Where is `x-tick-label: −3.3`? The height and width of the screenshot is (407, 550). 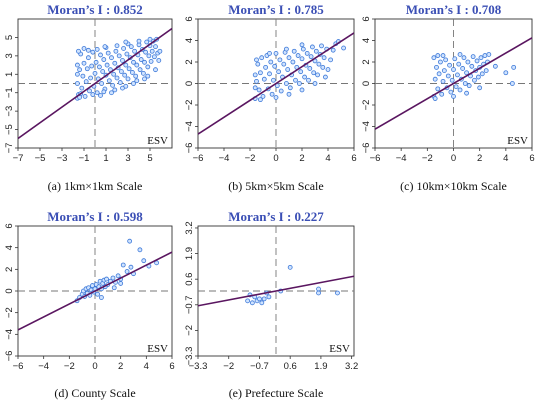 x-tick-label: −3.3 is located at coordinates (198, 366).